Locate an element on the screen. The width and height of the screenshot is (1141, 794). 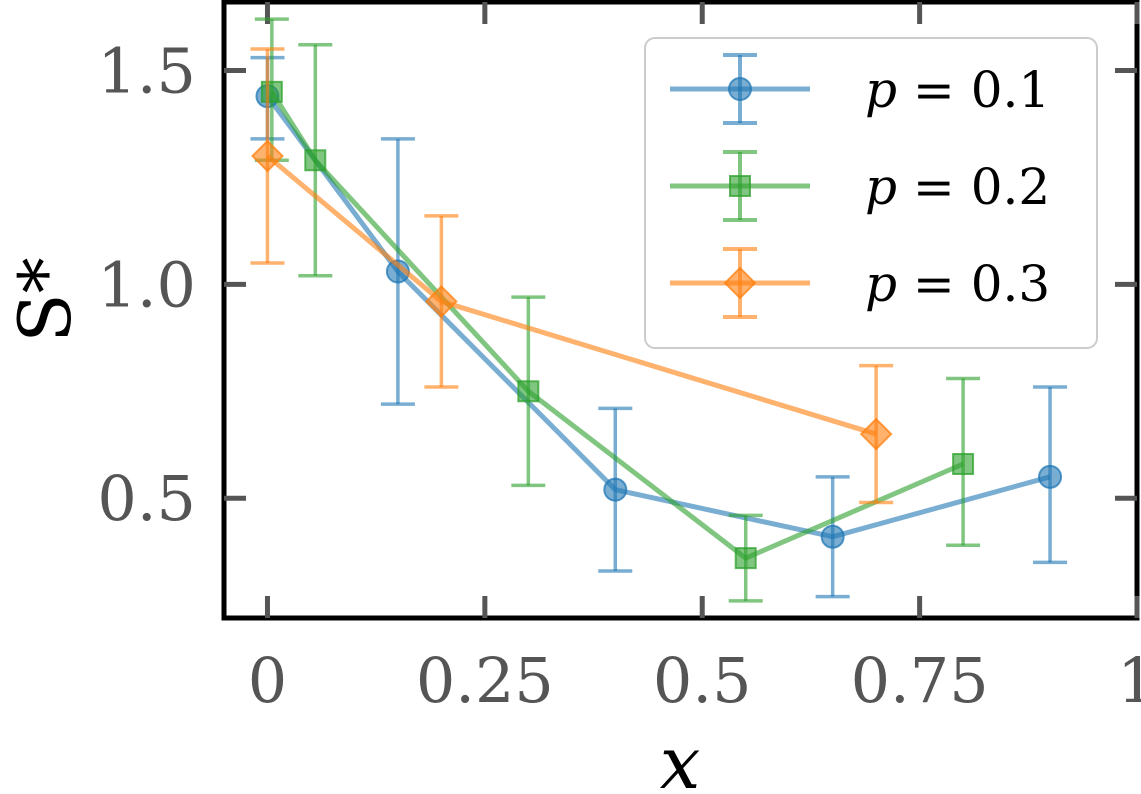
legend-entry-1: p = 0.2 is located at coordinates (860, 186).